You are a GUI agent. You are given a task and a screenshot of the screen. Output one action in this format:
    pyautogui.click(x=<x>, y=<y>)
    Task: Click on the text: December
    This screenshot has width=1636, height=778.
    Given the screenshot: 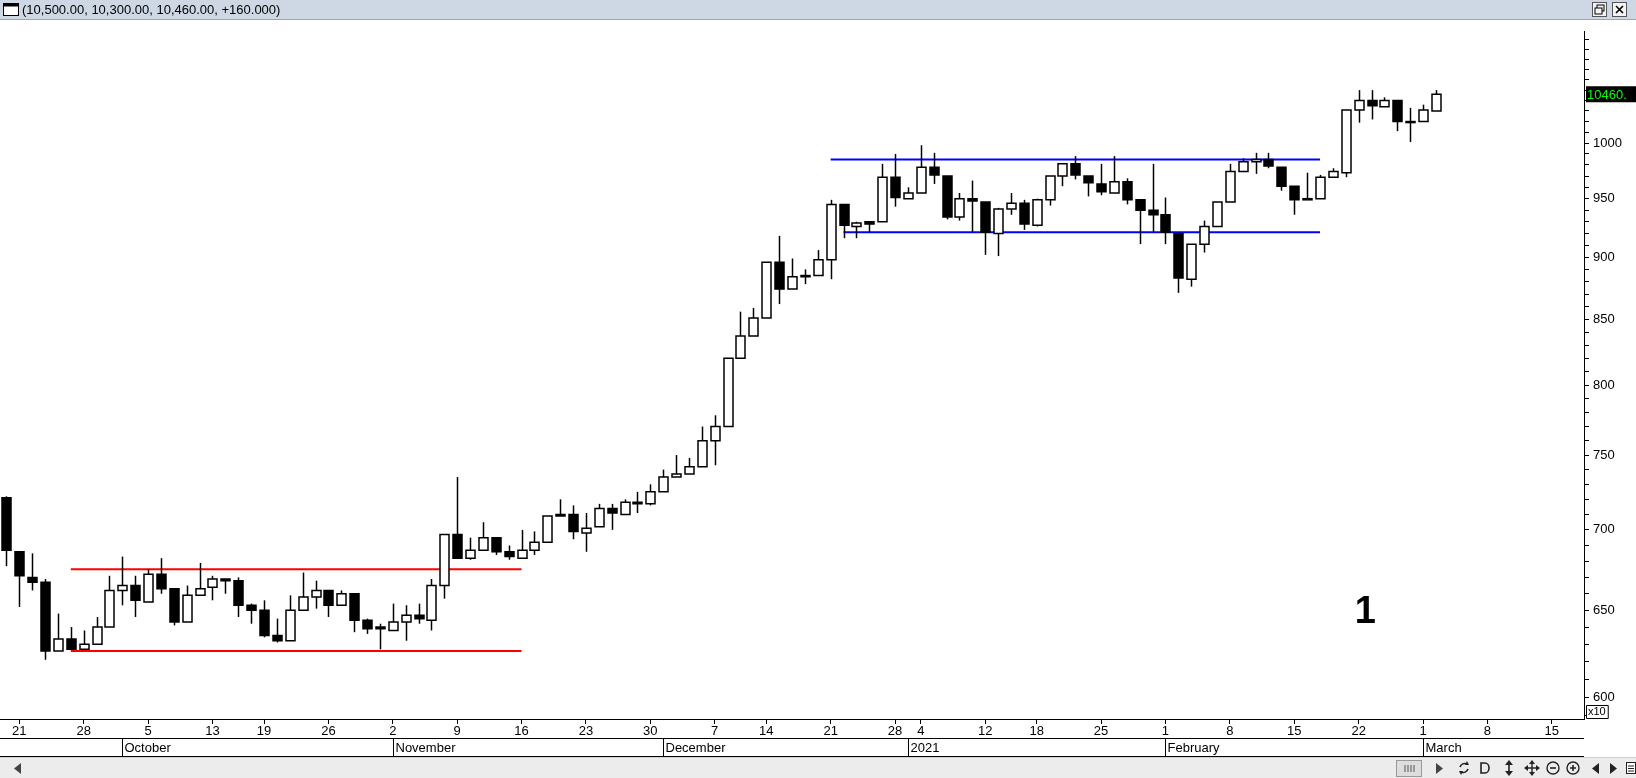 What is the action you would take?
    pyautogui.click(x=696, y=748)
    